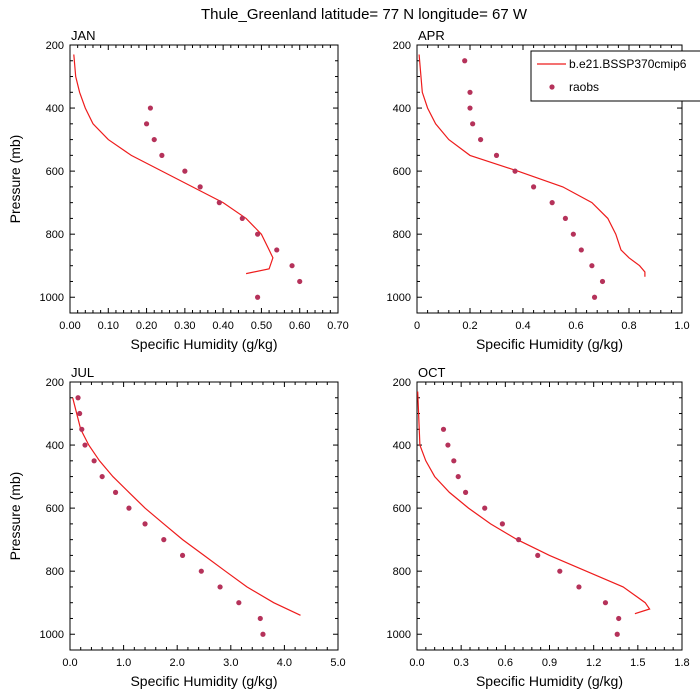 This screenshot has height=700, width=700. I want to click on panel-label: JAN, so click(83, 35).